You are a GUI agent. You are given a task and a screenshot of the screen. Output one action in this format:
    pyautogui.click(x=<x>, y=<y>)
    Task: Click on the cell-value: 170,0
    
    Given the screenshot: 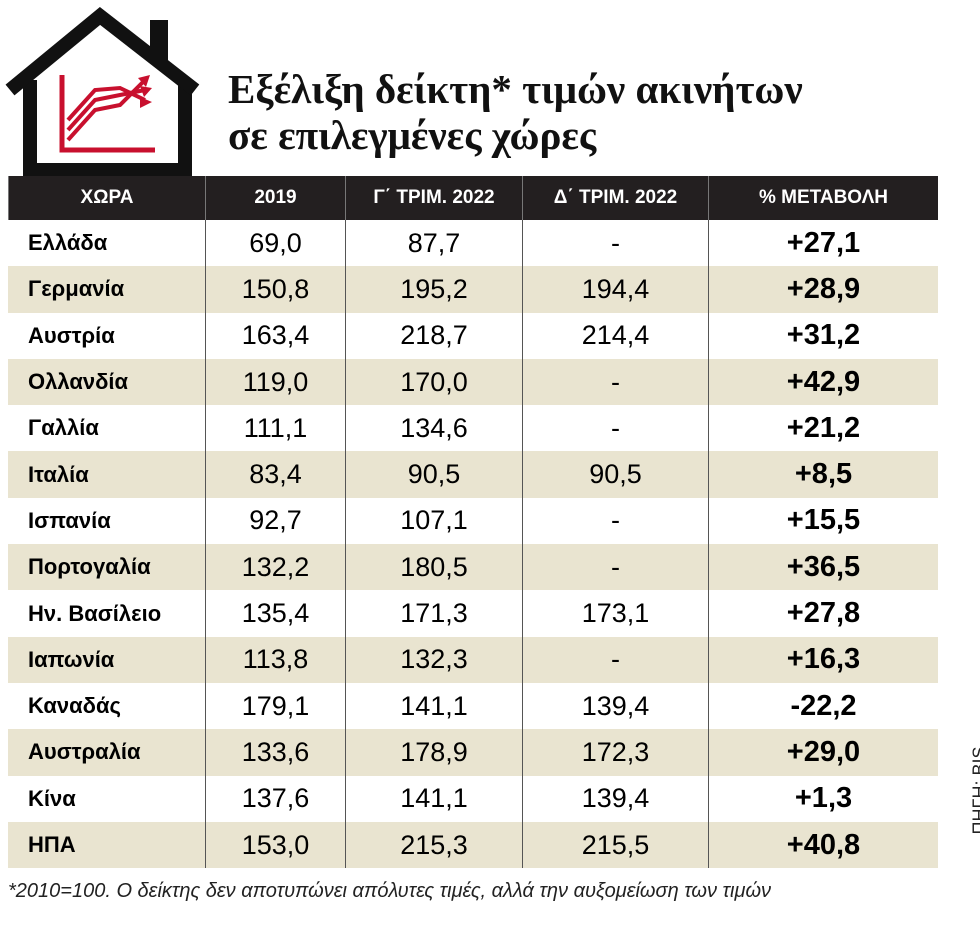 What is the action you would take?
    pyautogui.click(x=433, y=382)
    